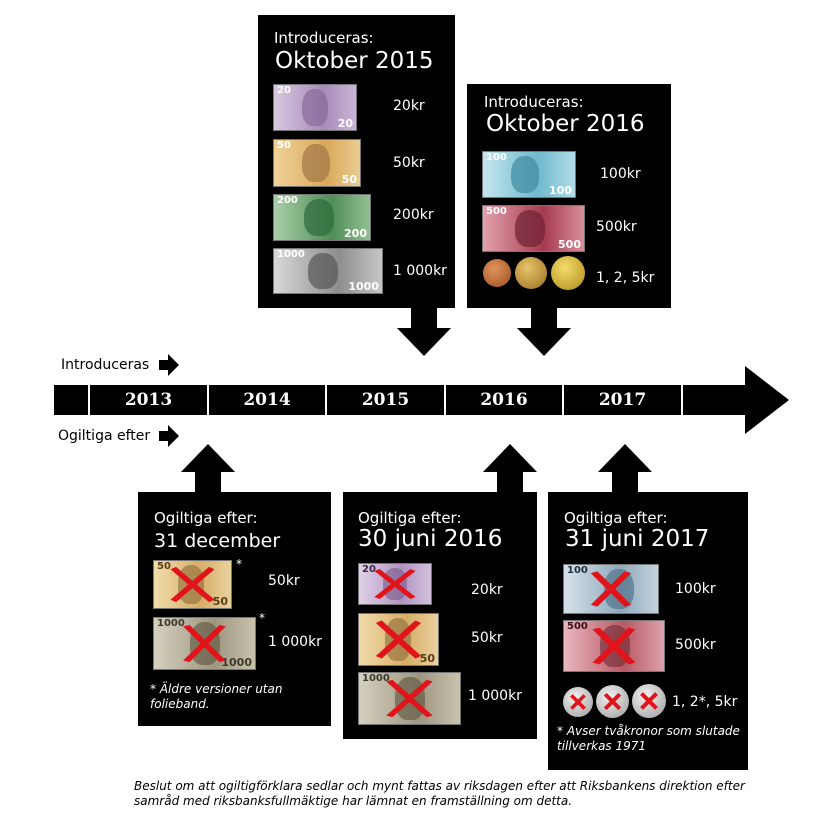 The image size is (836, 814). I want to click on panel-date: 31 juni 2017, so click(637, 539).